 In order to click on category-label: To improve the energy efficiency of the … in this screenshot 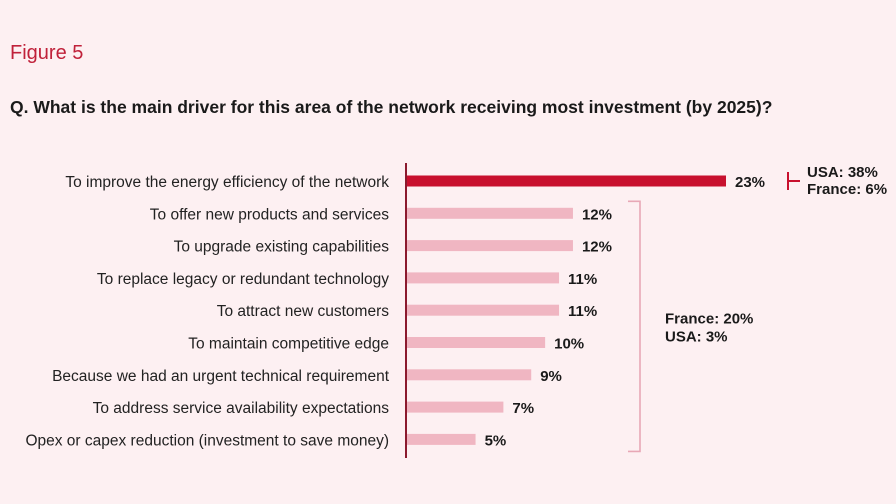, I will do `click(227, 182)`.